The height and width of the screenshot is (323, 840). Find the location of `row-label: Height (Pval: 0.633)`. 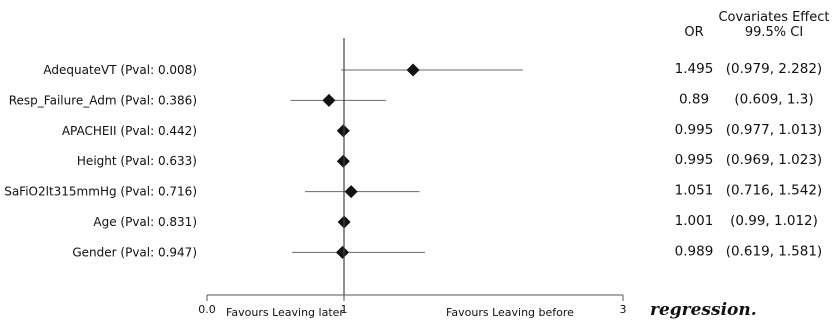

row-label: Height (Pval: 0.633) is located at coordinates (137, 161).